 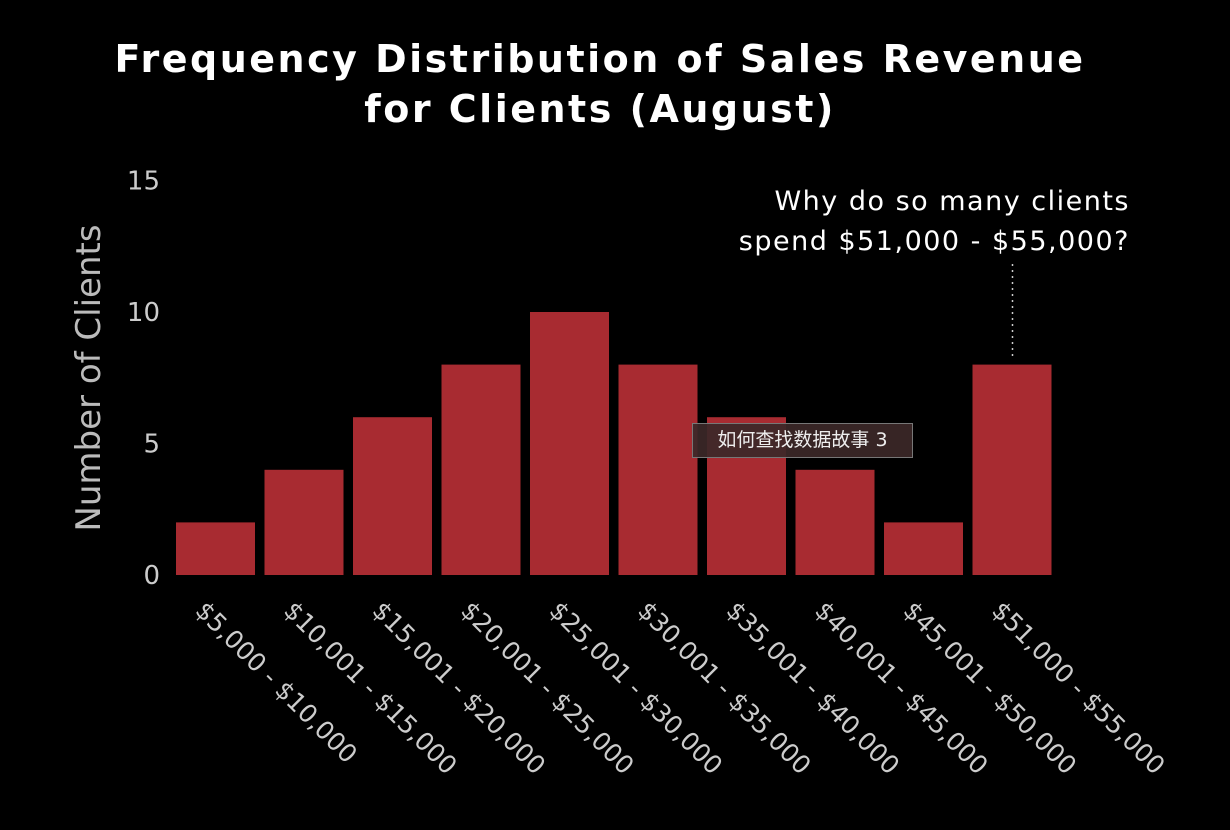 What do you see at coordinates (636, 688) in the screenshot?
I see `x-tick-label: $25,001 - $30,000` at bounding box center [636, 688].